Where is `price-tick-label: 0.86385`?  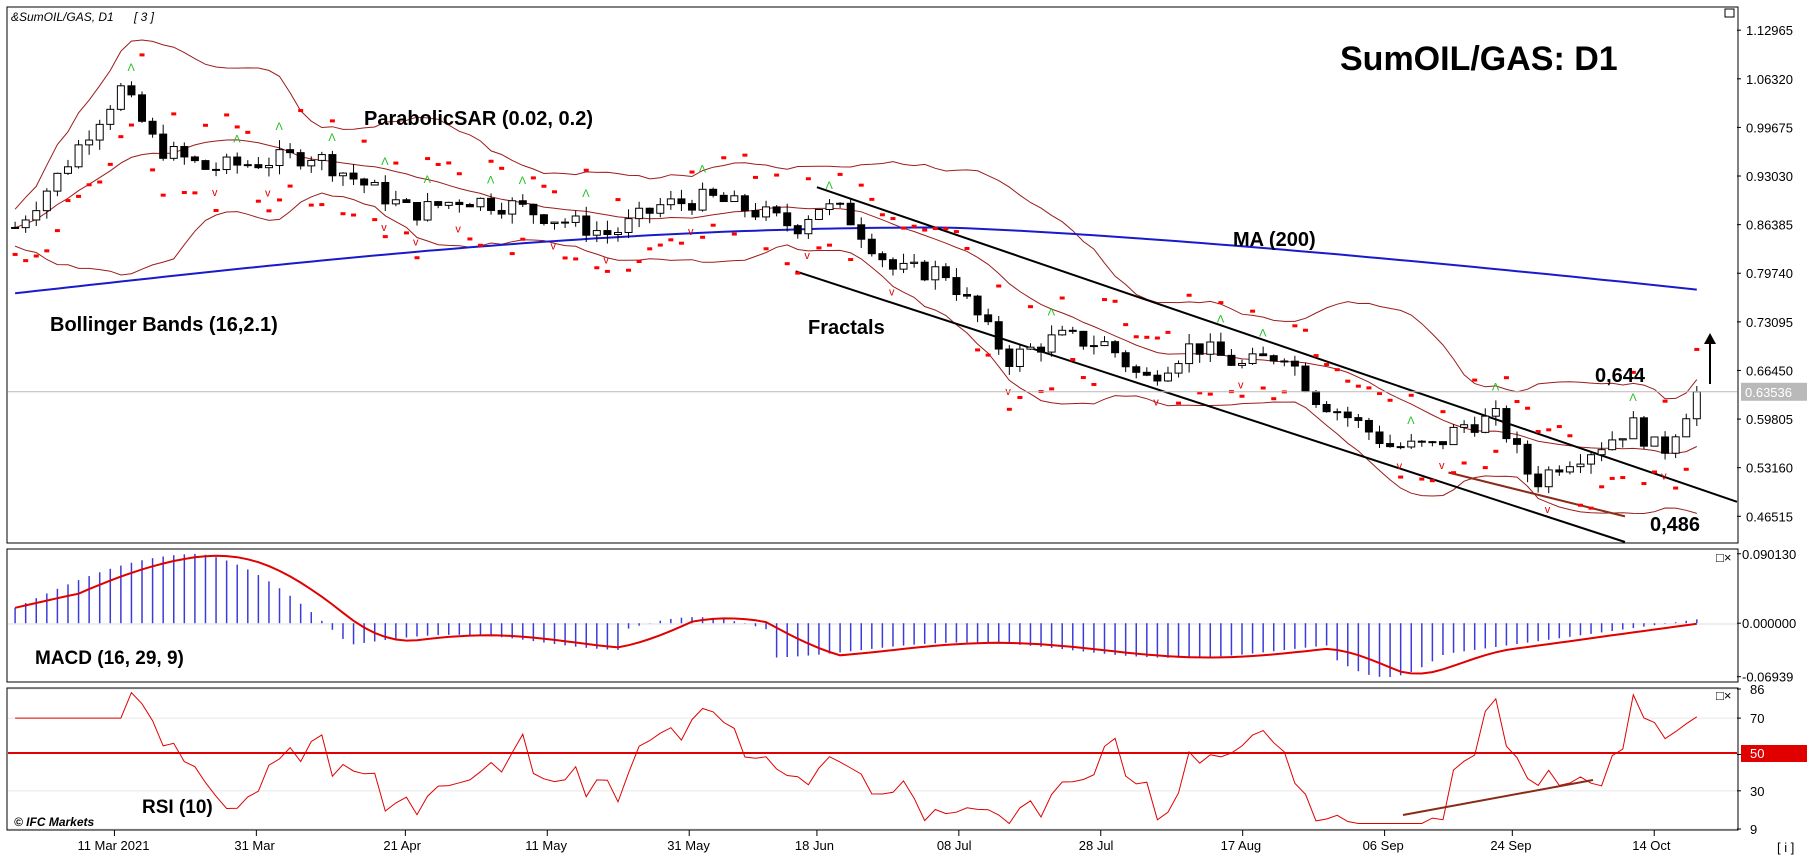
price-tick-label: 0.86385 is located at coordinates (1769, 225).